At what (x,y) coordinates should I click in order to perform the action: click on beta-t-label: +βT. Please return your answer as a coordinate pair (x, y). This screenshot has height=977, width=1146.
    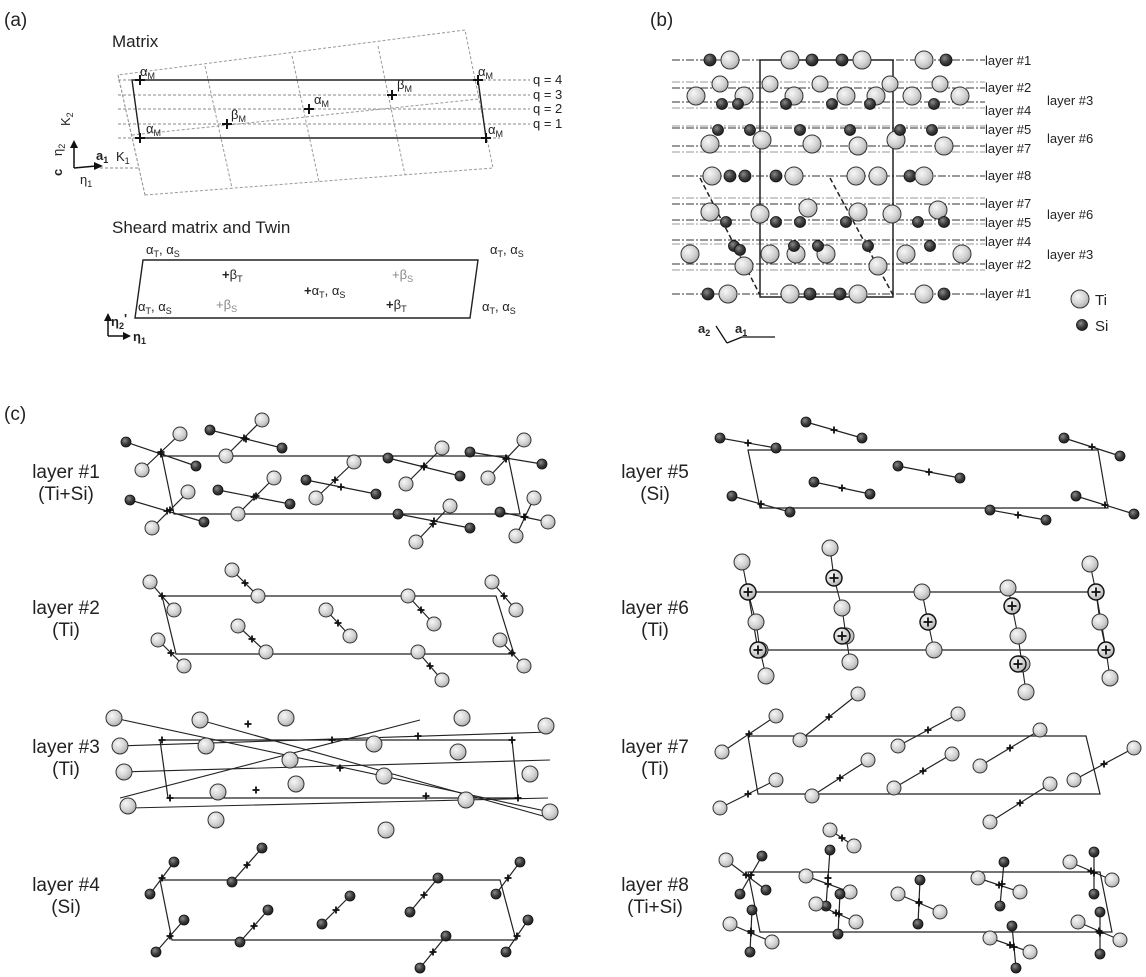
    Looking at the image, I should click on (232, 275).